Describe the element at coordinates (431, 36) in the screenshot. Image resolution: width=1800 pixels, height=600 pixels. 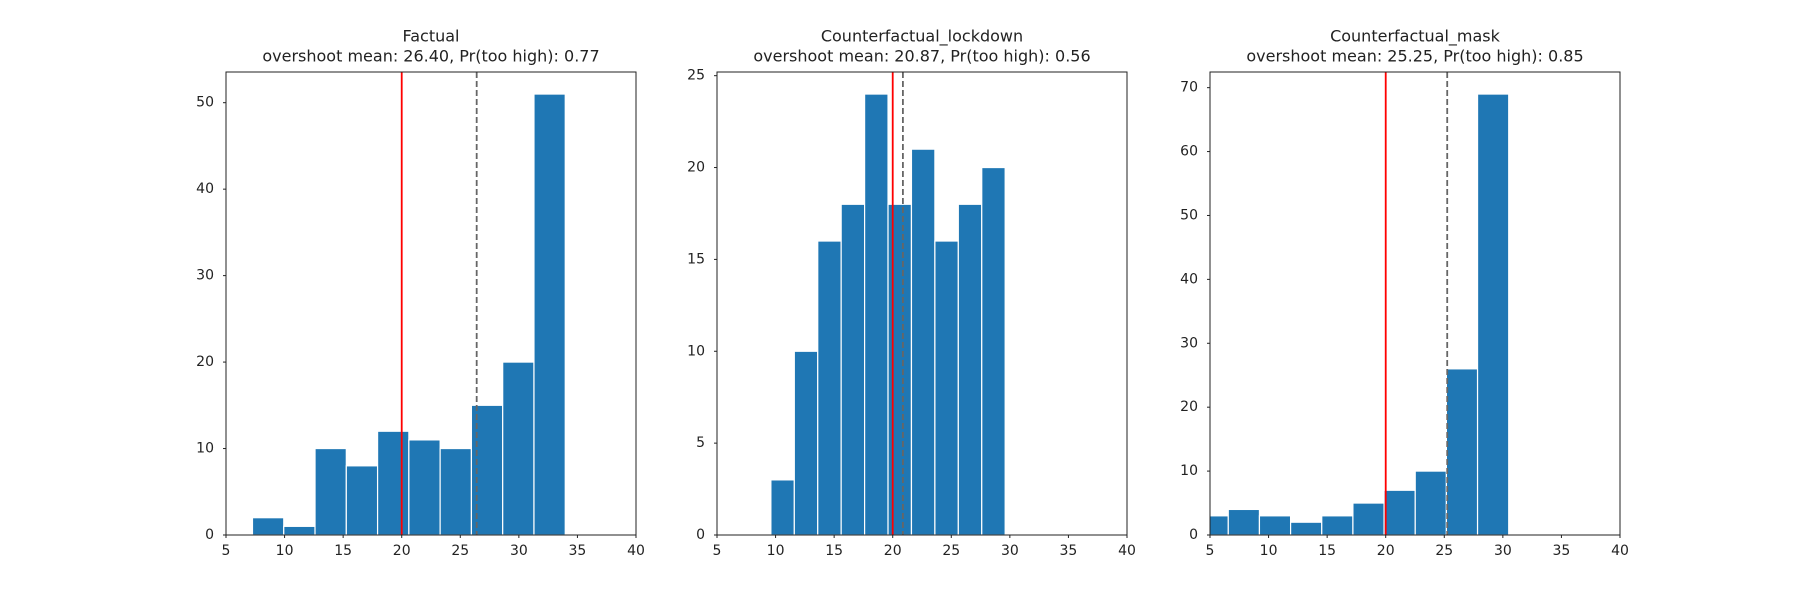
I see `chart-title: Factual` at that location.